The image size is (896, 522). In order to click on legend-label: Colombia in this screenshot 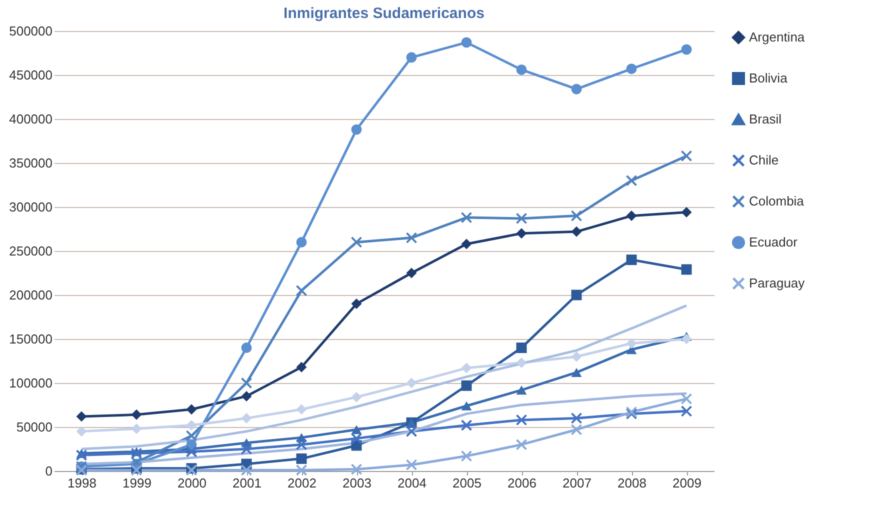, I will do `click(777, 201)`.